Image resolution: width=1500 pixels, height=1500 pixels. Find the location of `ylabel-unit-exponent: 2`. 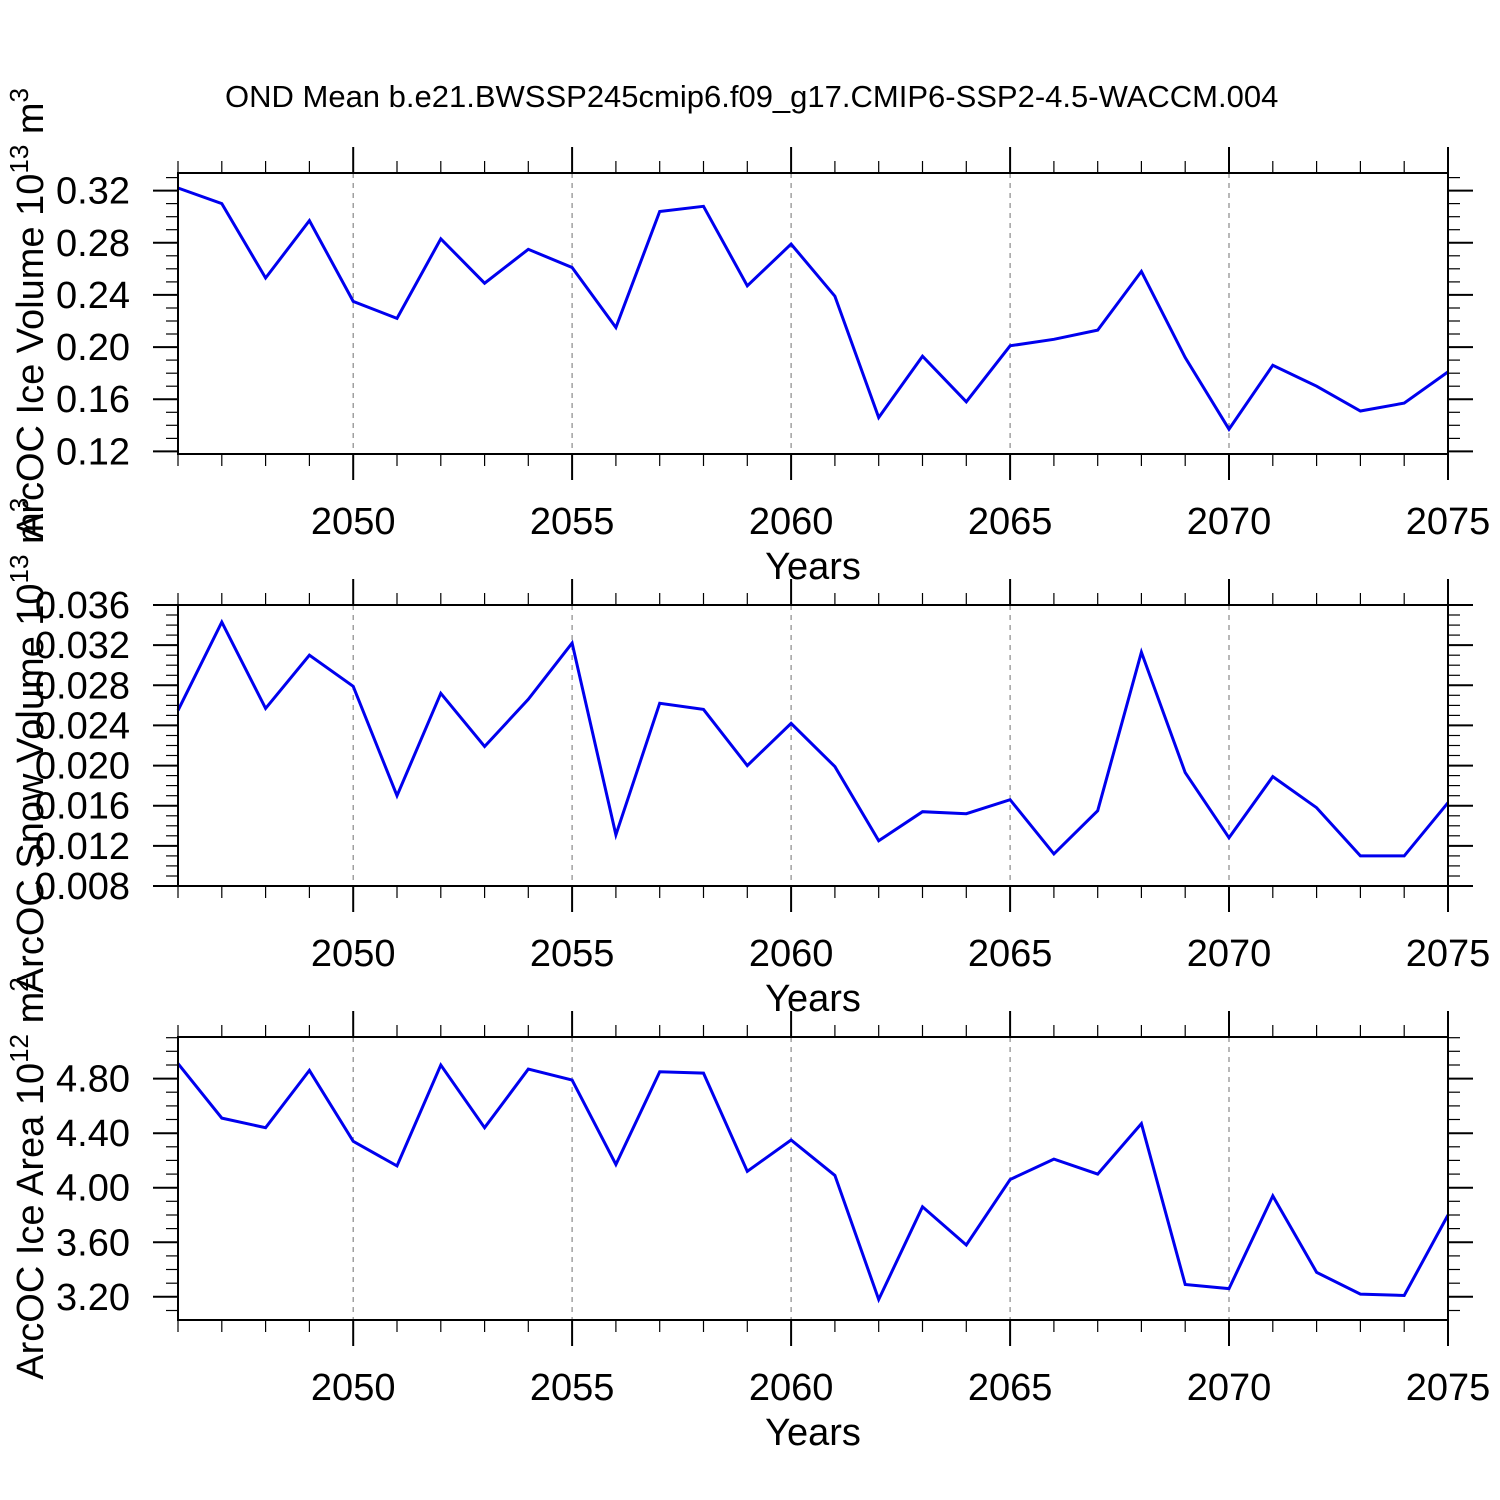

ylabel-unit-exponent: 2 is located at coordinates (19, 984).